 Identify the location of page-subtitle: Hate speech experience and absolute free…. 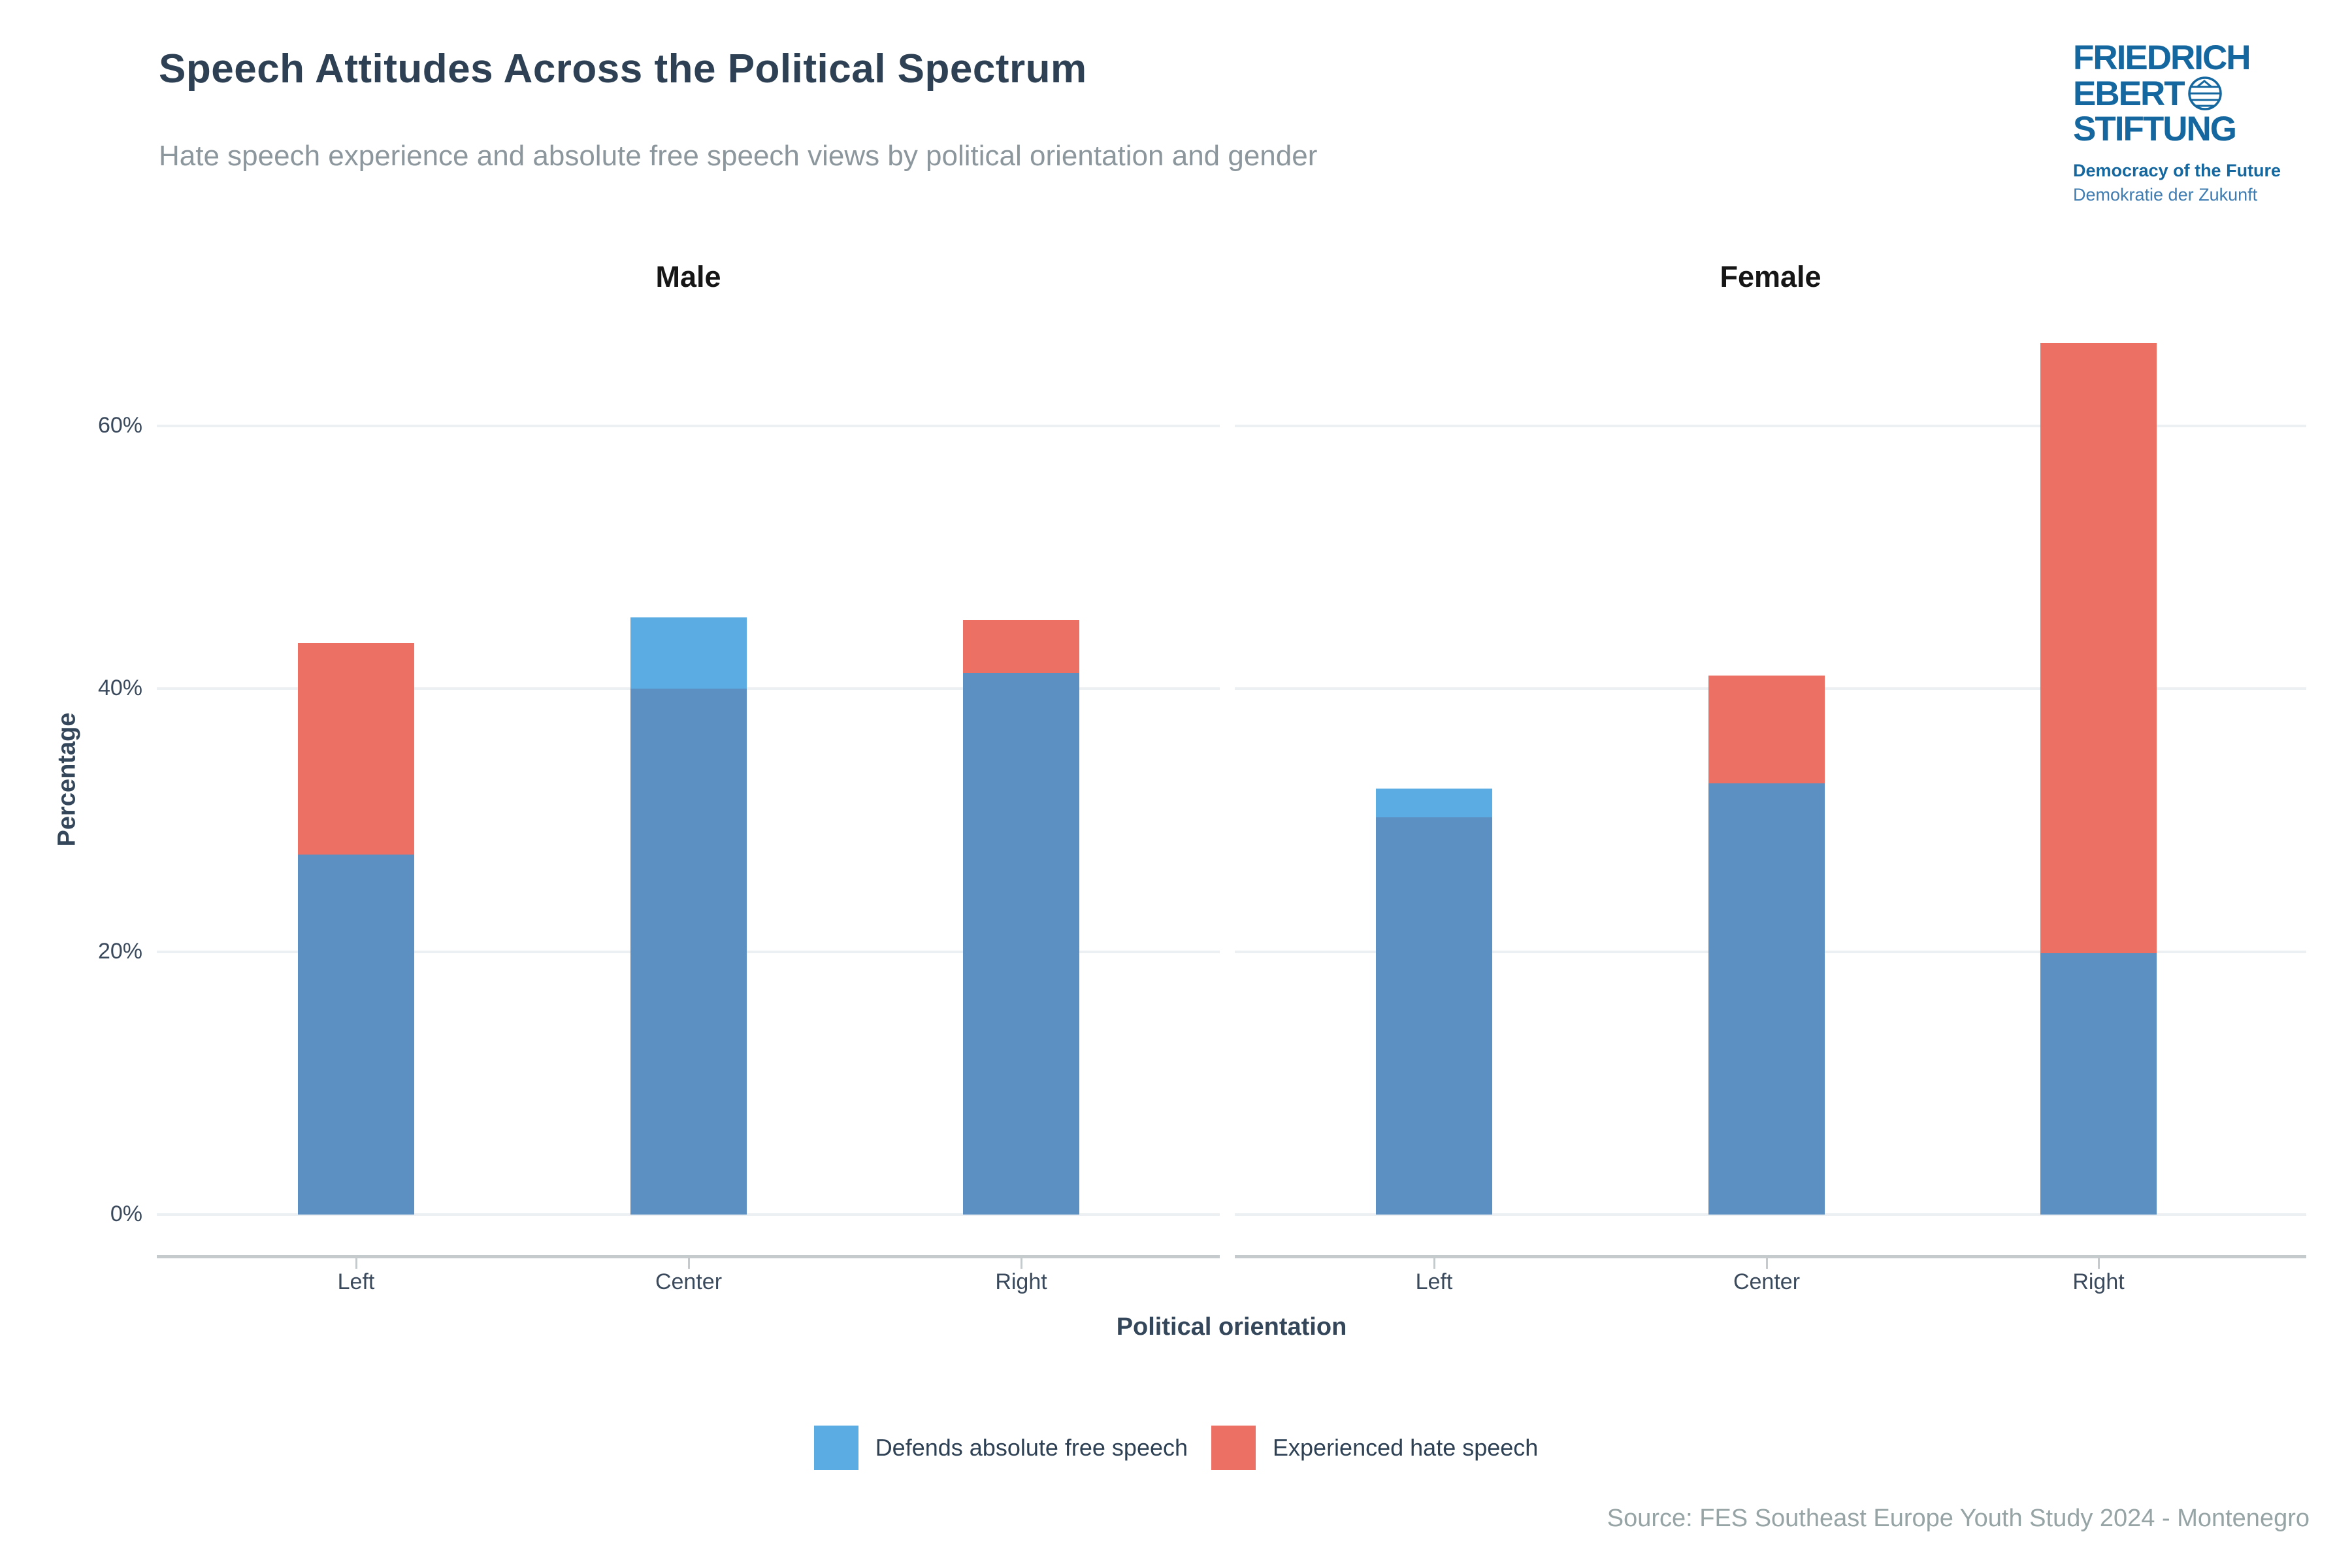
(738, 156).